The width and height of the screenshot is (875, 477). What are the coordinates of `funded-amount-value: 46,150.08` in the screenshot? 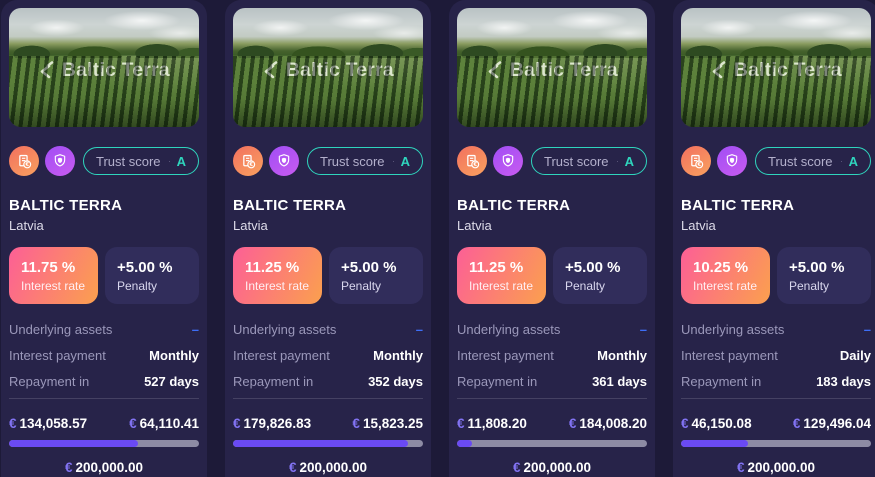 It's located at (721, 423).